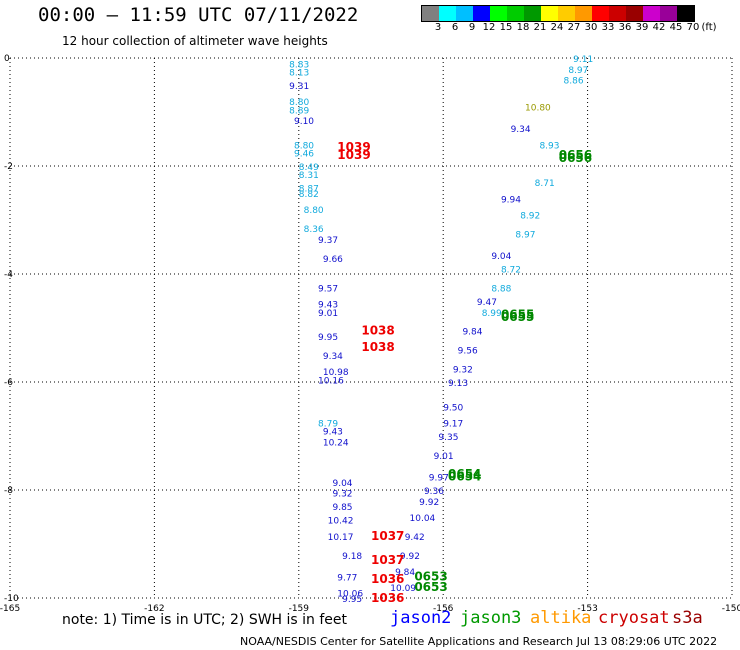 The height and width of the screenshot is (650, 740). I want to click on s3a-point: 8.79, so click(328, 425).